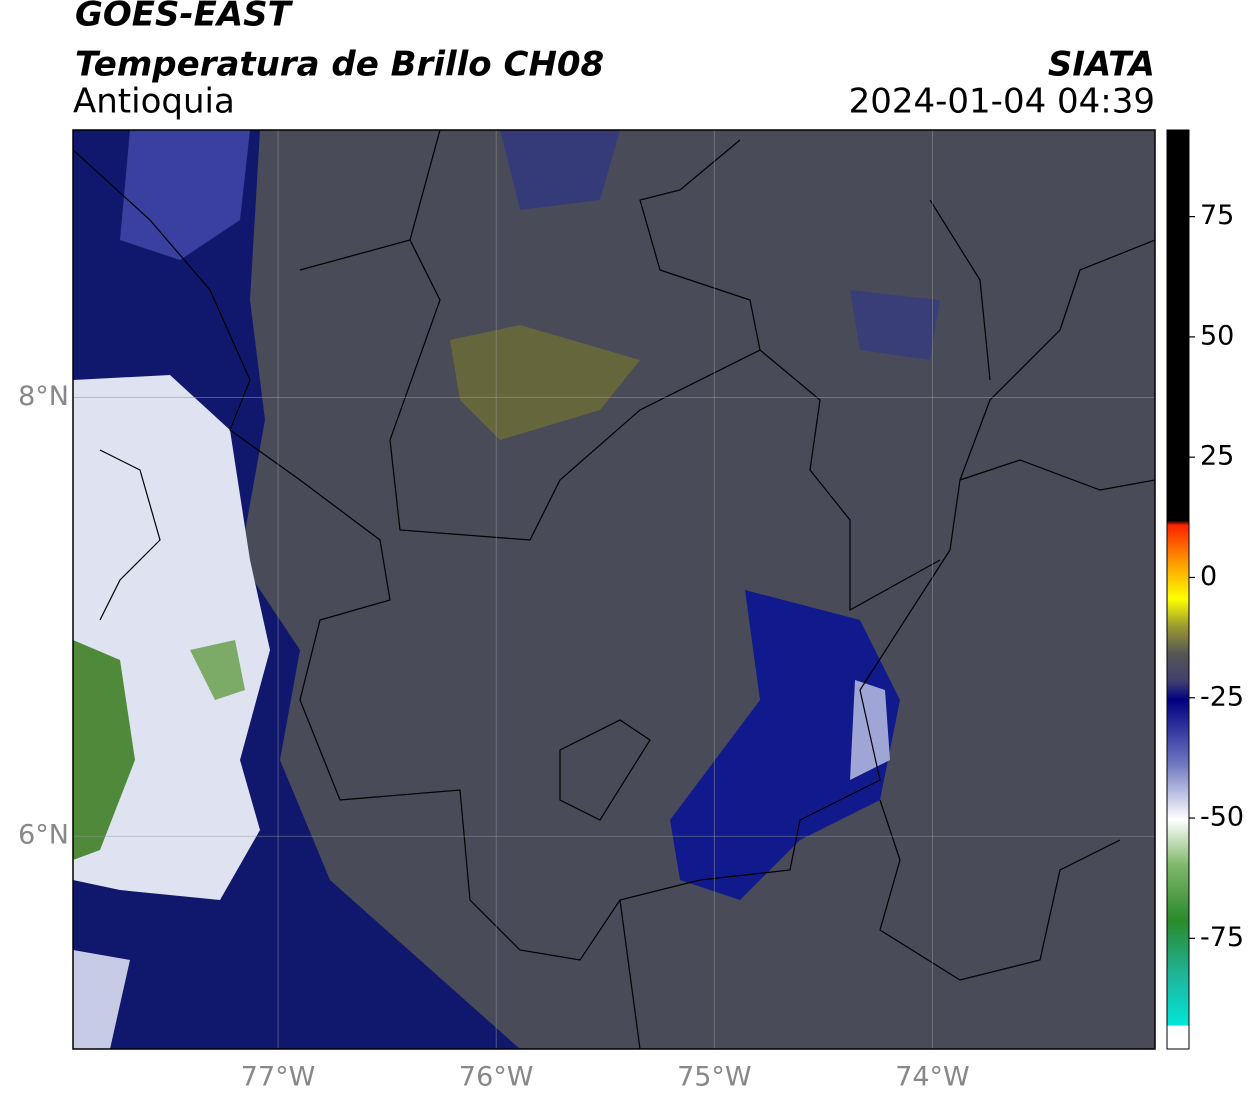  I want to click on colorbar-tick-label: -50, so click(1222, 817).